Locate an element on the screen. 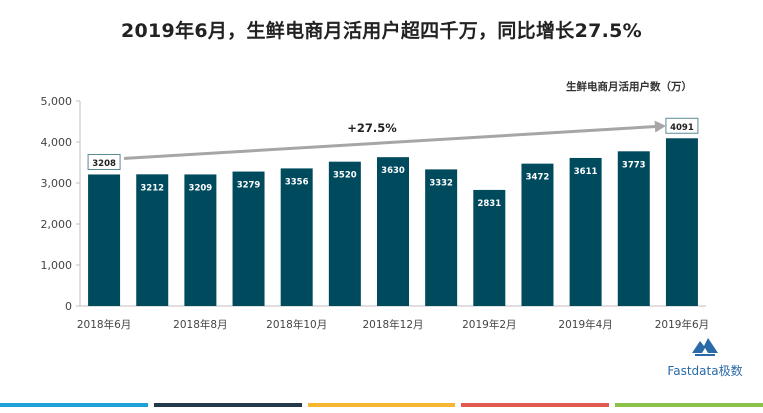 The height and width of the screenshot is (413, 763). data-label: 3472 is located at coordinates (538, 178).